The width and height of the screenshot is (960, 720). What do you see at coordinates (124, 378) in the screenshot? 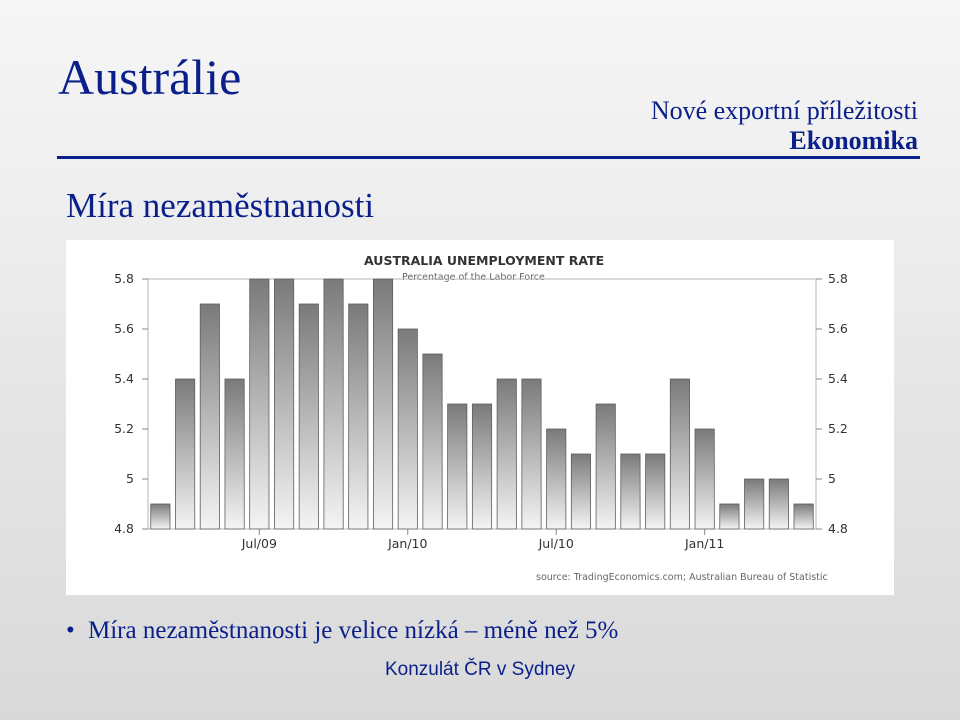
I see `y-tick-label-left: 5.4` at bounding box center [124, 378].